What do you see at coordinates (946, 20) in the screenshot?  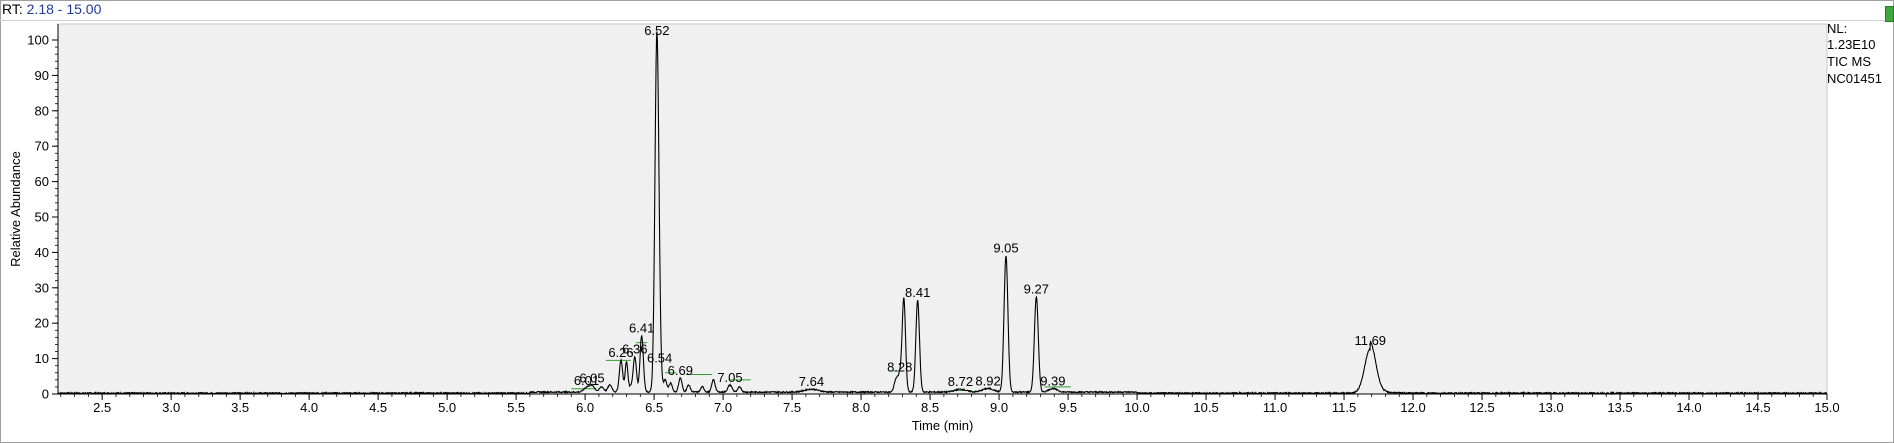 I see `header-divider` at bounding box center [946, 20].